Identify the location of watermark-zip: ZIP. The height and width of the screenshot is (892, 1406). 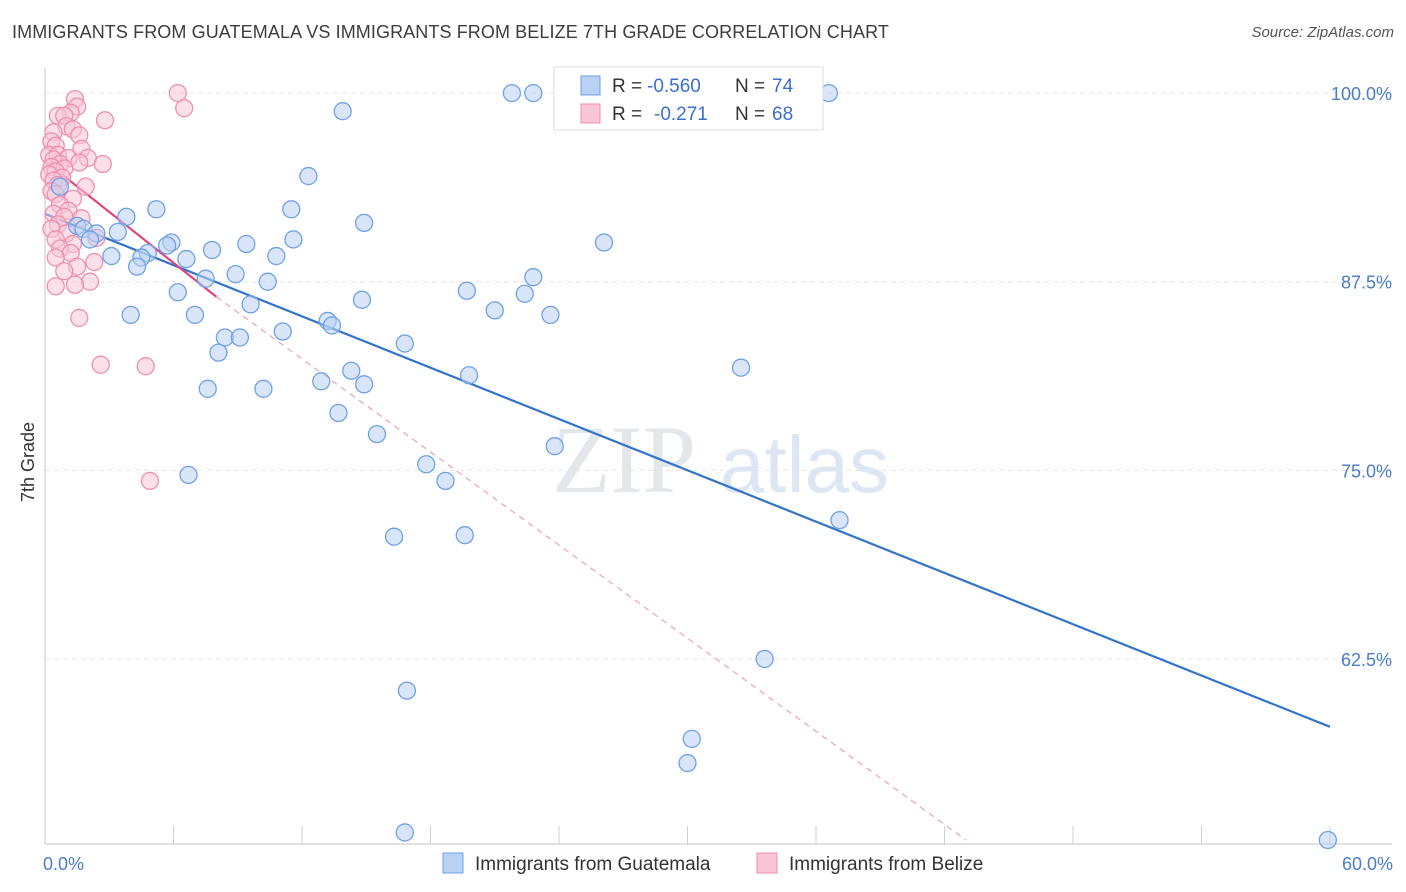
(624, 459).